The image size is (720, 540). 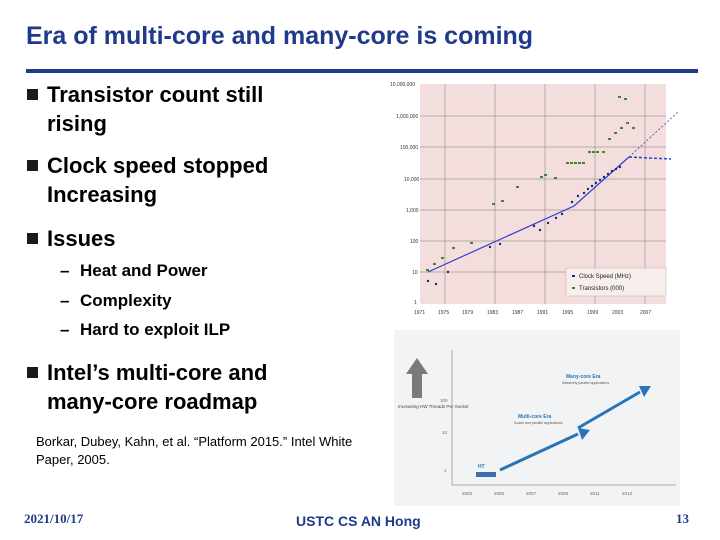 What do you see at coordinates (147, 387) in the screenshot?
I see `bullet-roadmap: Intel’s multi-core and many-core roadmap` at bounding box center [147, 387].